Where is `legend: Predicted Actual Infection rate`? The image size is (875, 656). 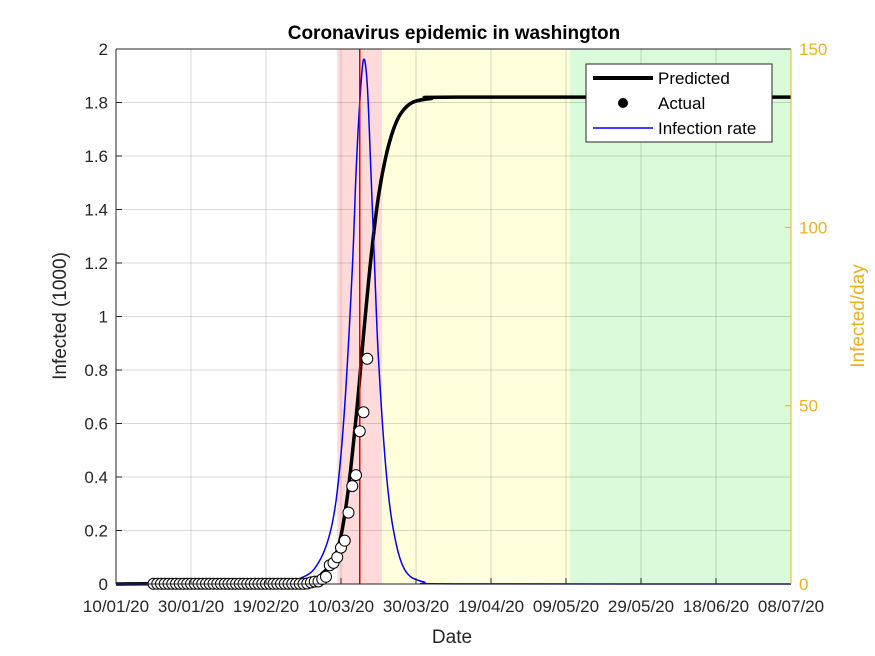
legend: Predicted Actual Infection rate is located at coordinates (679, 103).